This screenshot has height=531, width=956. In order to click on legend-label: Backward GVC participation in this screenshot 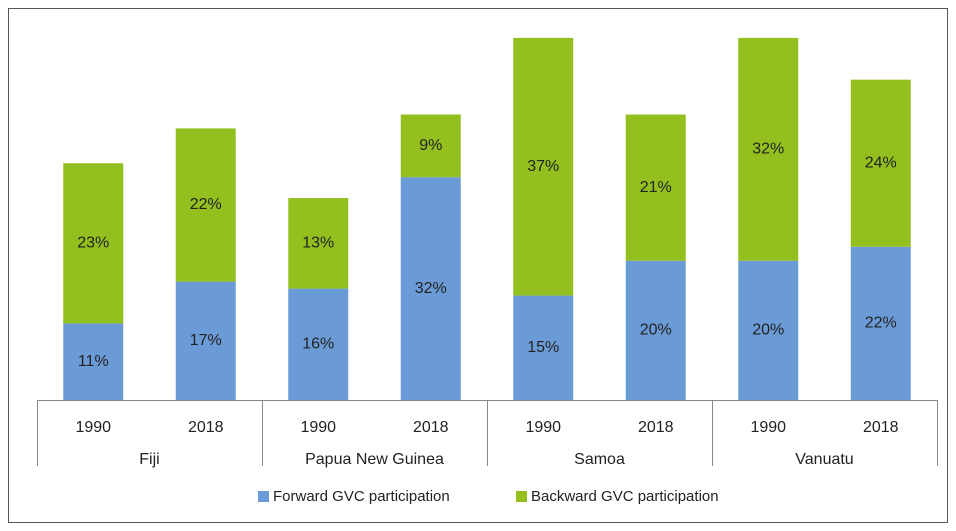, I will do `click(625, 496)`.